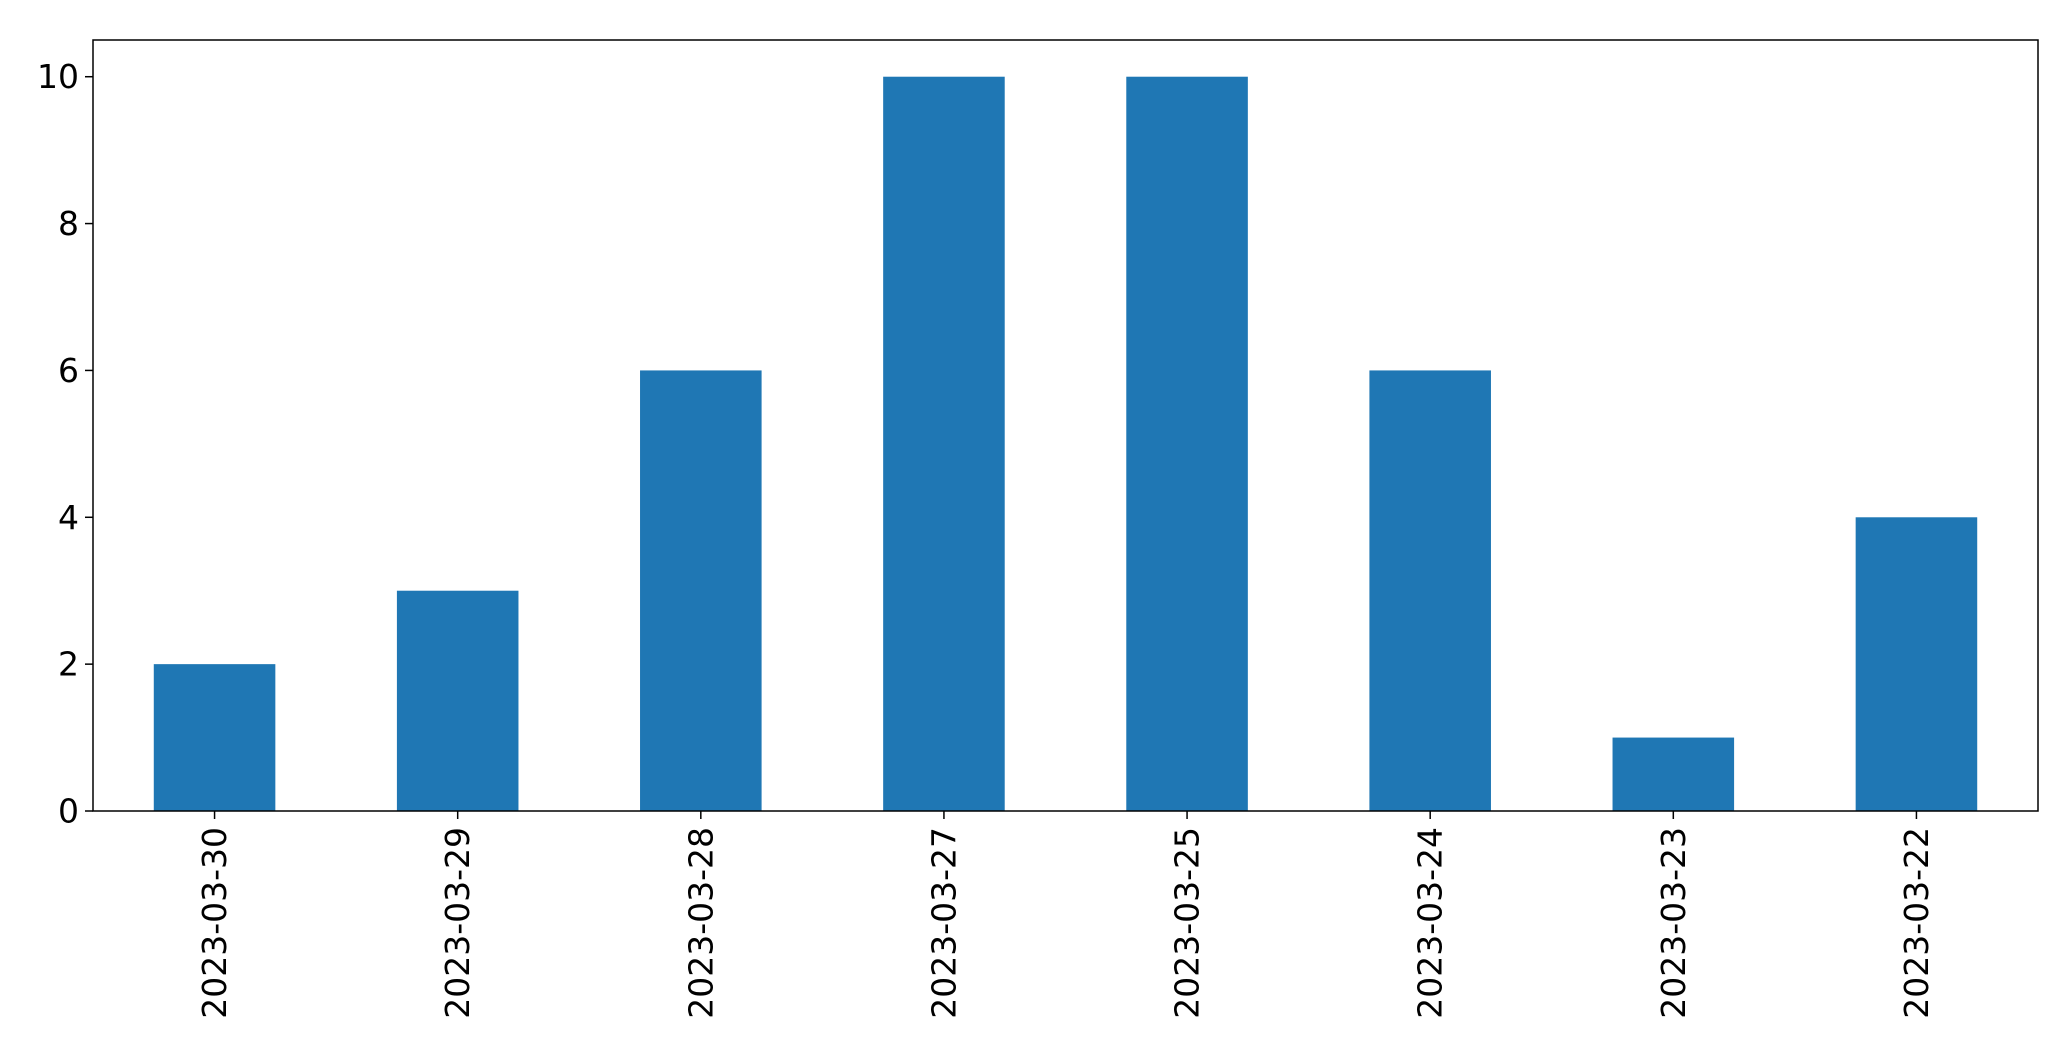 This screenshot has width=2071, height=1061. What do you see at coordinates (1187, 923) in the screenshot?
I see `x-tick-label: 2023-03-25` at bounding box center [1187, 923].